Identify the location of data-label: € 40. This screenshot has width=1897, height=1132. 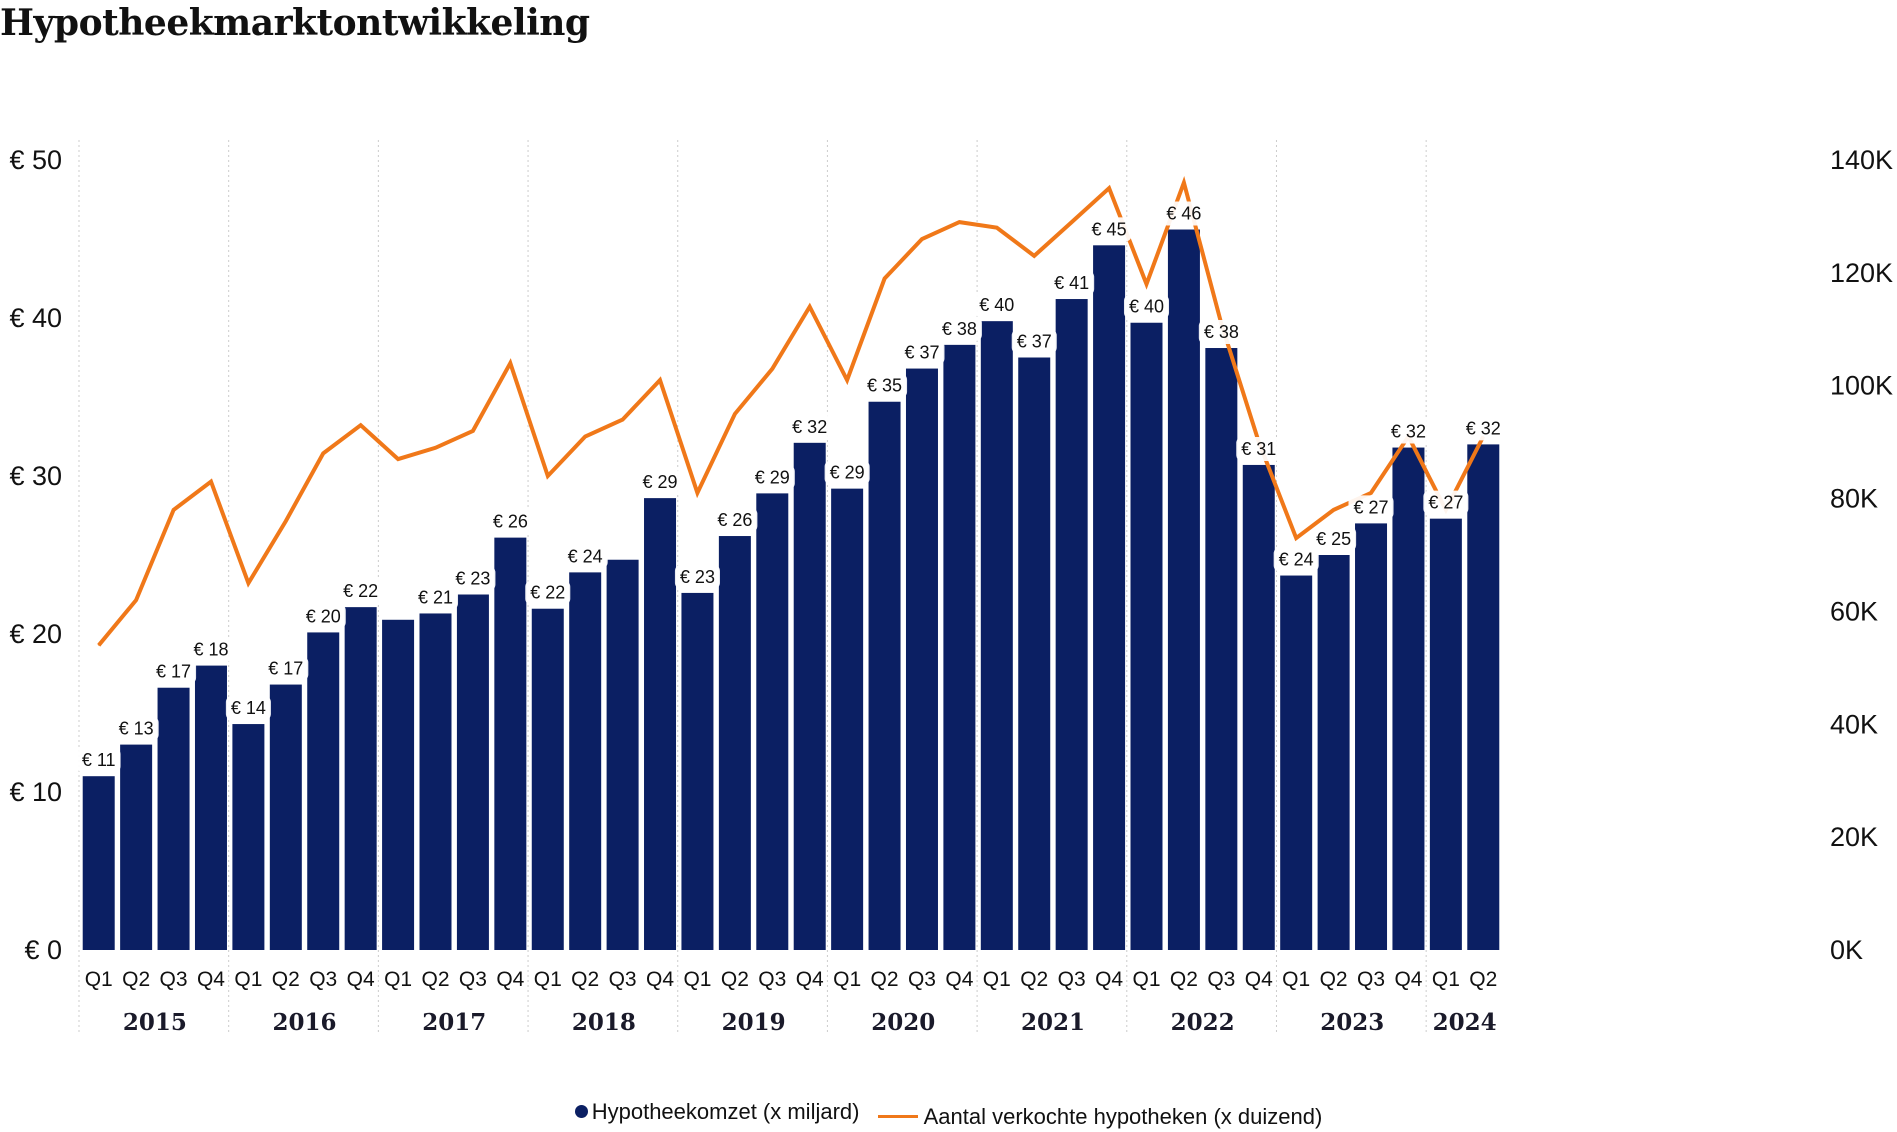
(996, 305).